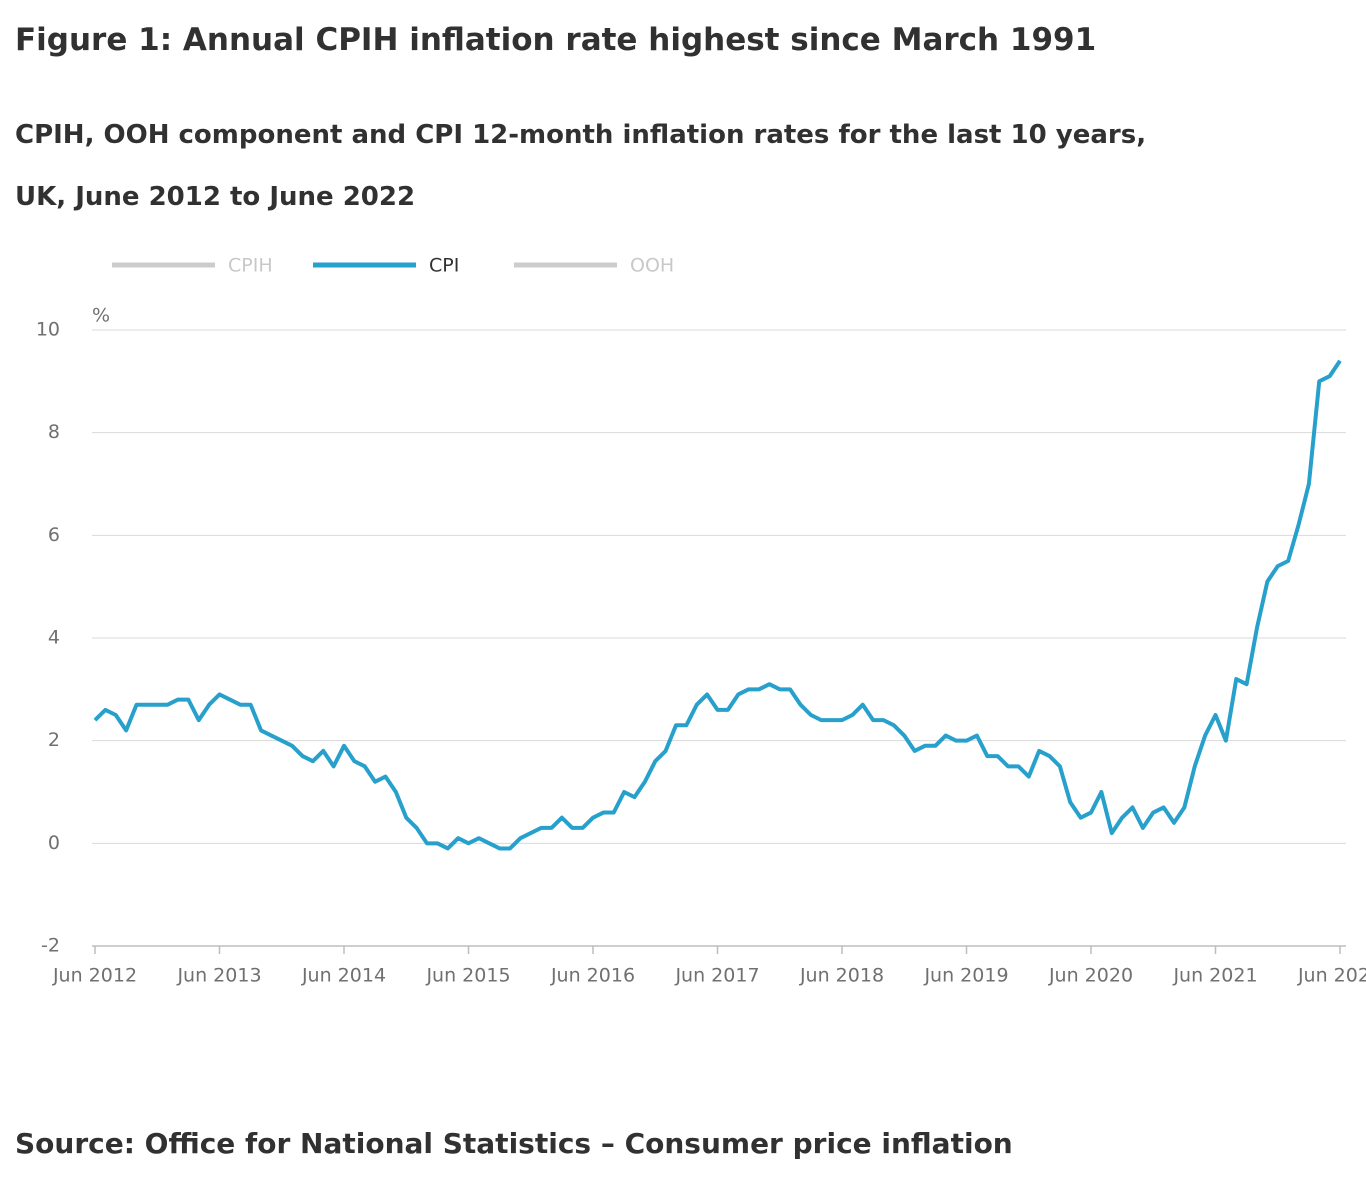 This screenshot has width=1366, height=1184. Describe the element at coordinates (54, 432) in the screenshot. I see `y-tick-label: 8` at that location.